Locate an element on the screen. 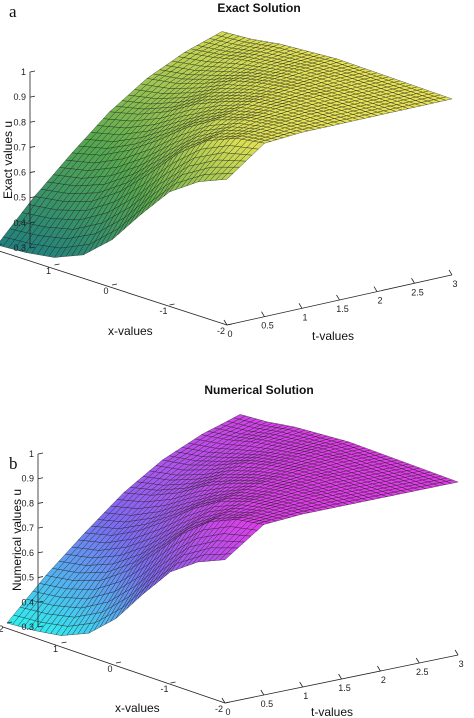 This screenshot has height=718, width=474. z-axis-label-numerical: Numerical values u is located at coordinates (17, 540).